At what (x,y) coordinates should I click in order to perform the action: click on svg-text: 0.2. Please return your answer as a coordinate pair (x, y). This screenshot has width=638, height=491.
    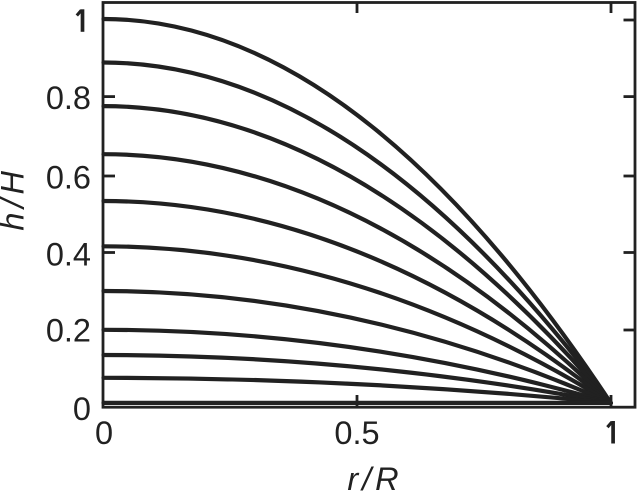
    Looking at the image, I should click on (68, 331).